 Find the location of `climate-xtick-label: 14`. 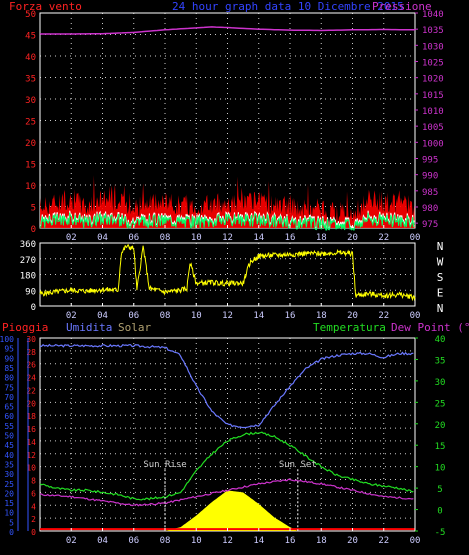

climate-xtick-label: 14 is located at coordinates (258, 541).